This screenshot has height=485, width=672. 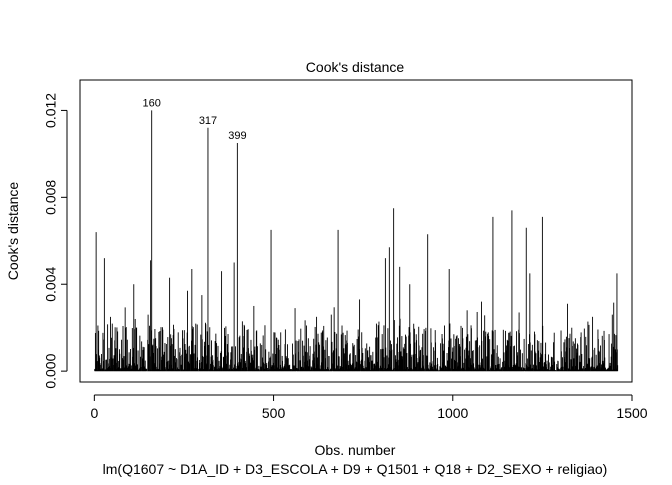 I want to click on peak-label: 317, so click(x=208, y=121).